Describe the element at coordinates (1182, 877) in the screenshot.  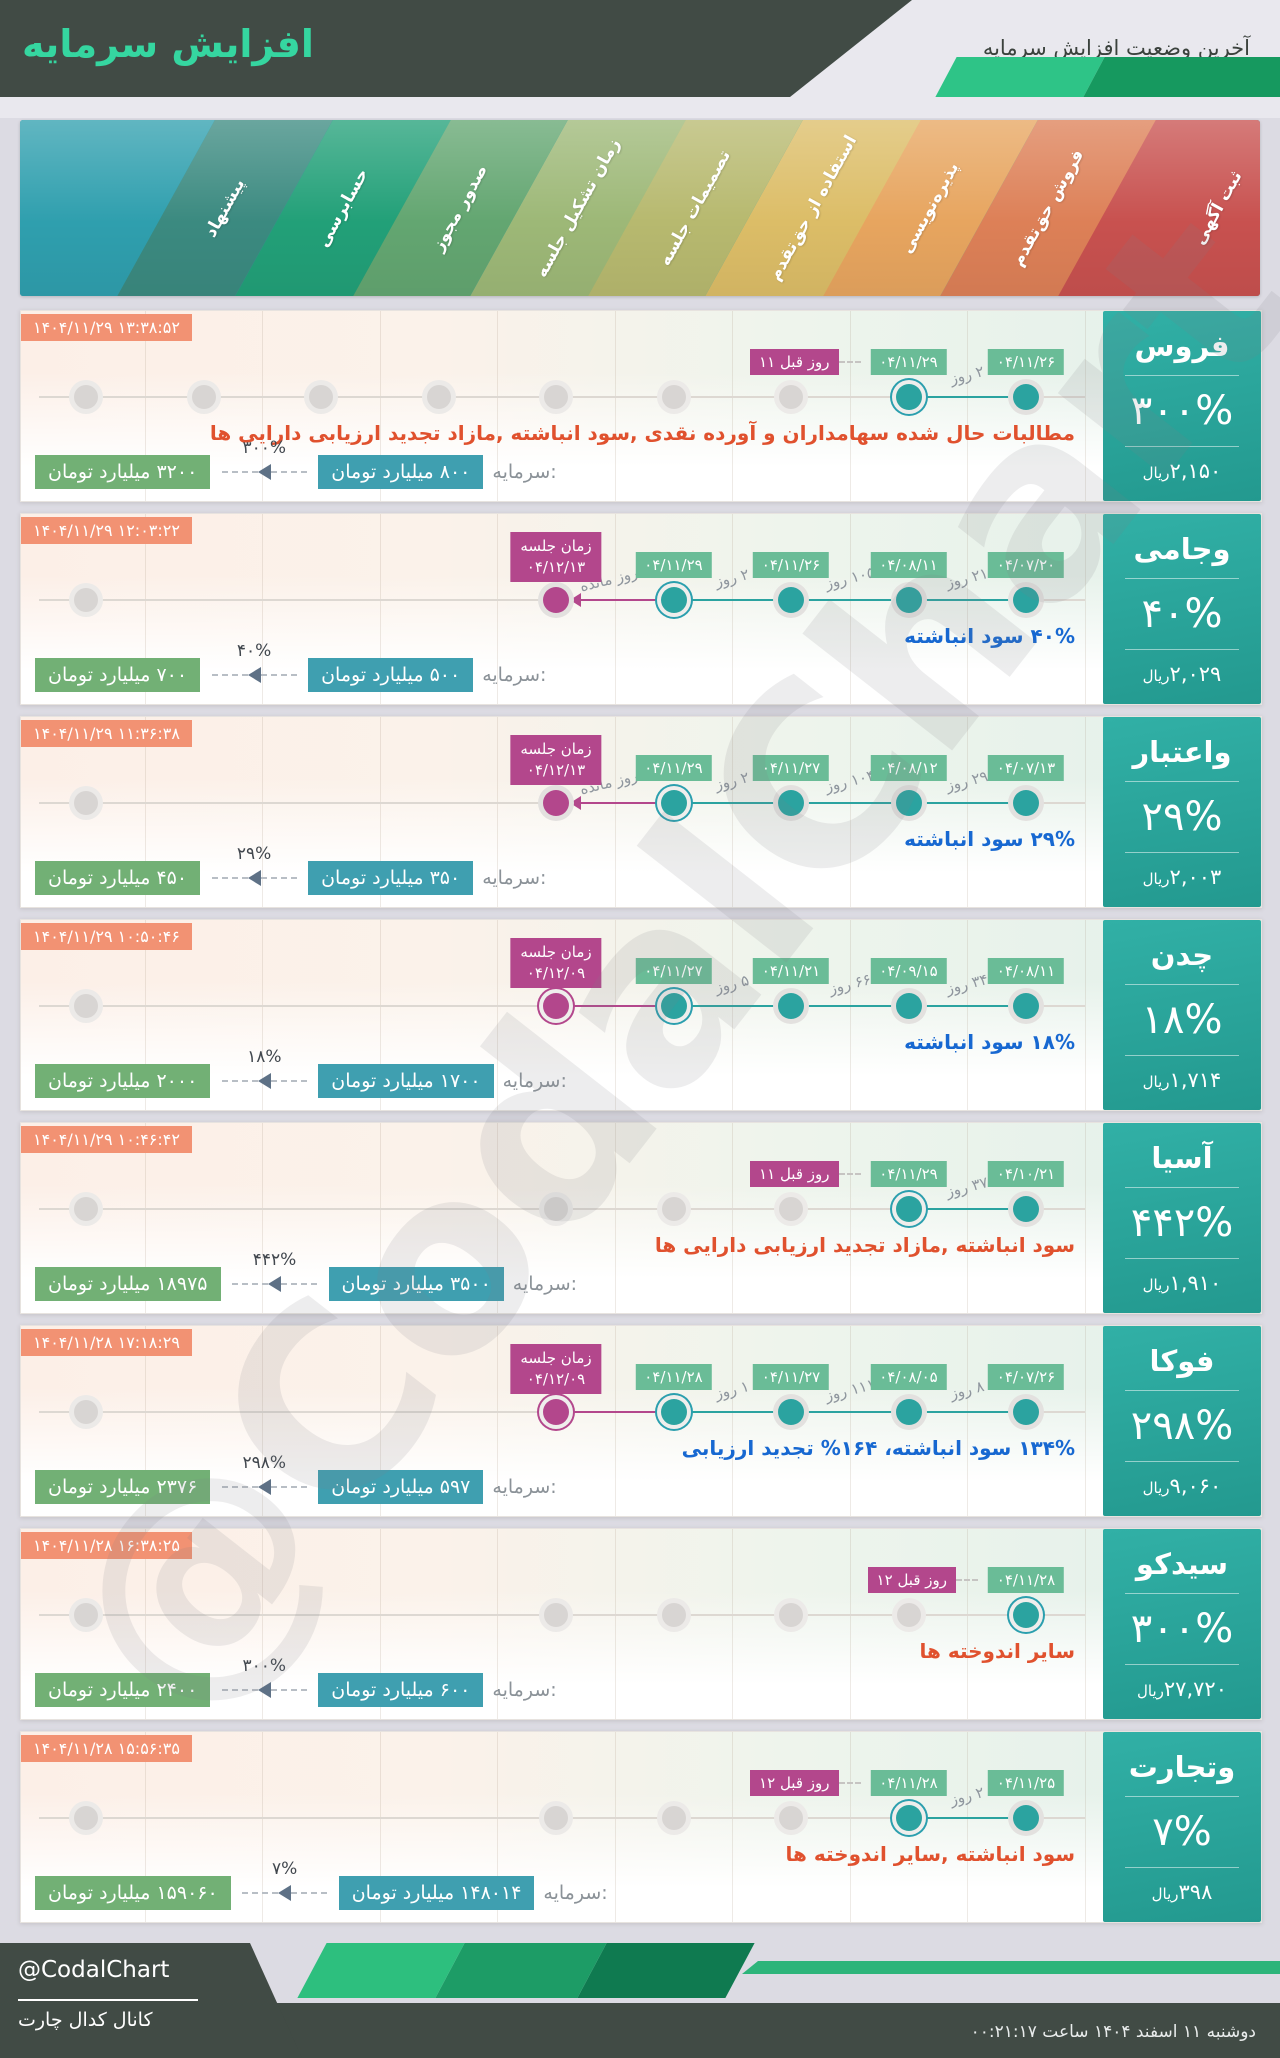
I see `company-price: ۲,۰۰۳ریال` at that location.